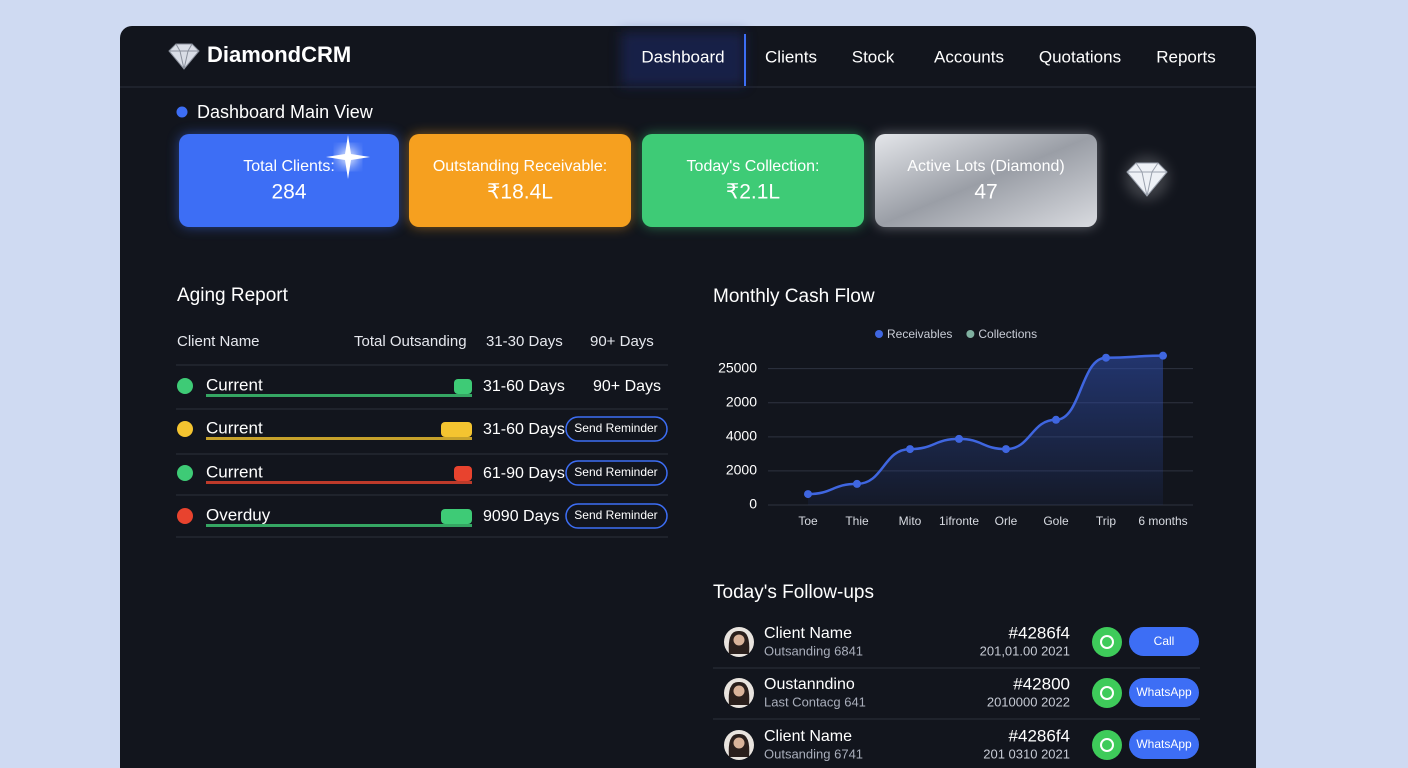  What do you see at coordinates (791, 56) in the screenshot?
I see `nav-item: Clients` at bounding box center [791, 56].